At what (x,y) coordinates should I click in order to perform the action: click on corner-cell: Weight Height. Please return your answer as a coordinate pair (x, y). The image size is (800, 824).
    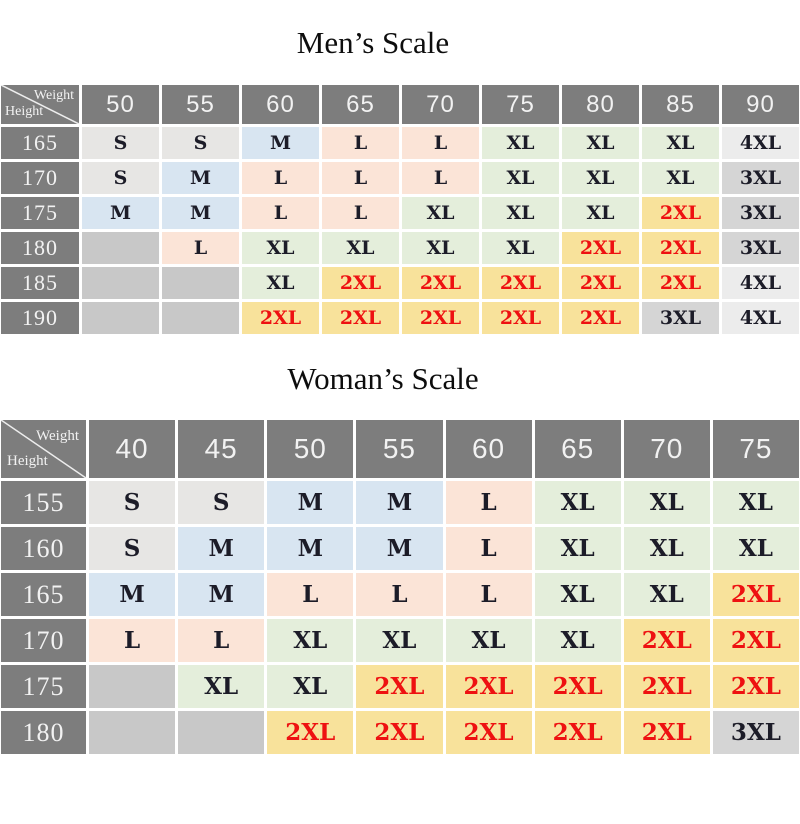
    Looking at the image, I should click on (40, 104).